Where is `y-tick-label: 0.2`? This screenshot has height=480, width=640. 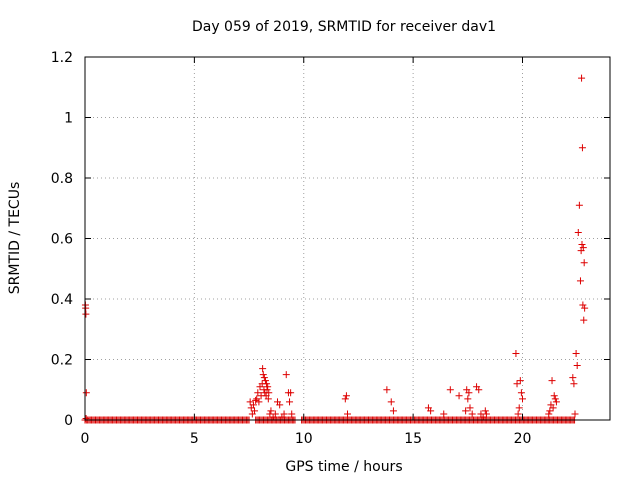
y-tick-label: 0.2 is located at coordinates (62, 361).